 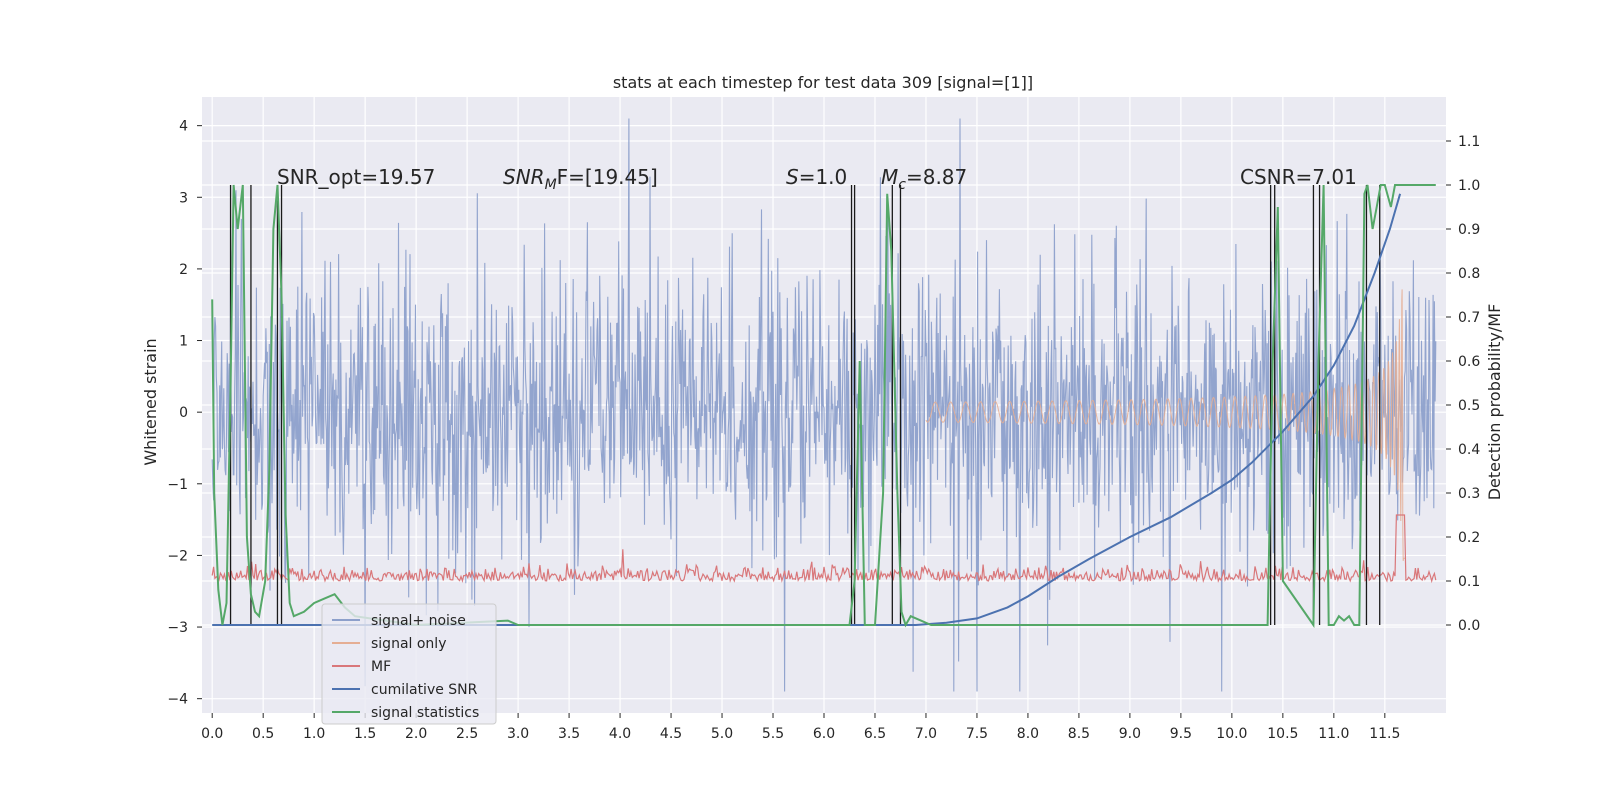 What do you see at coordinates (1231, 734) in the screenshot?
I see `x-tick-label: 10.0` at bounding box center [1231, 734].